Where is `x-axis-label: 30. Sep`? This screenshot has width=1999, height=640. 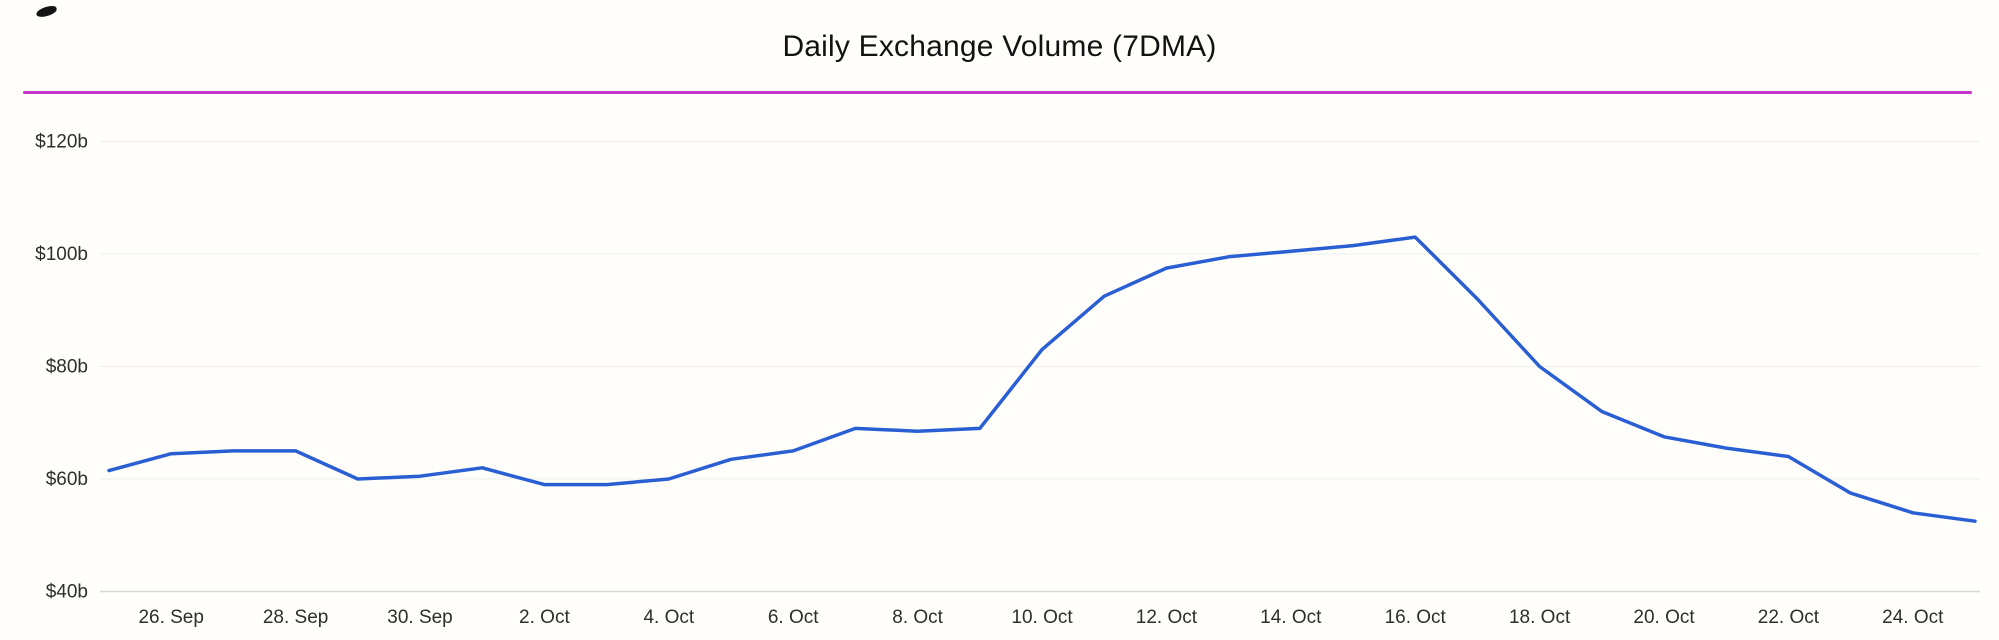 x-axis-label: 30. Sep is located at coordinates (420, 617).